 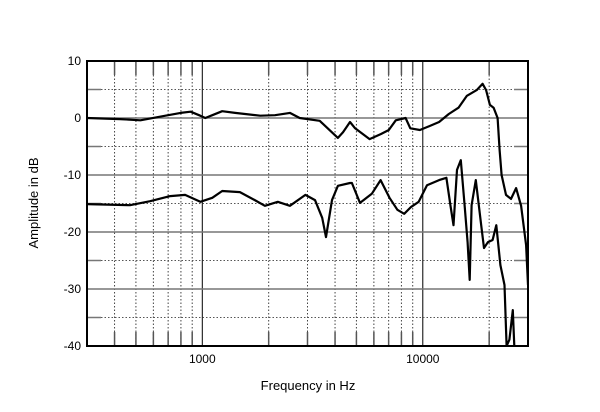 What do you see at coordinates (77, 118) in the screenshot?
I see `y-tick-label: 0` at bounding box center [77, 118].